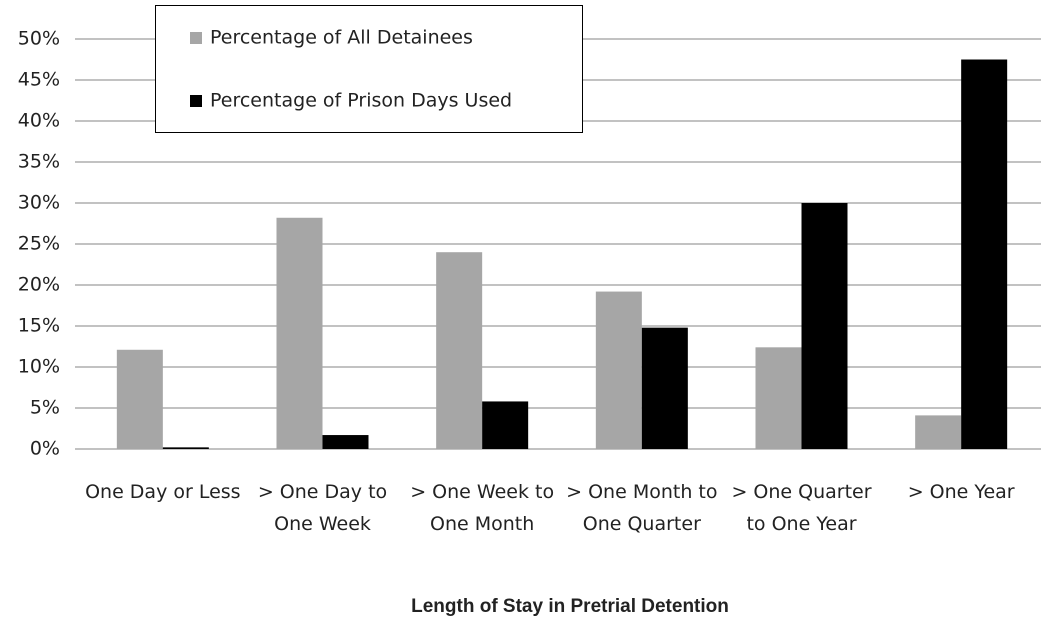  I want to click on y-tick-label: 40%, so click(39, 121).